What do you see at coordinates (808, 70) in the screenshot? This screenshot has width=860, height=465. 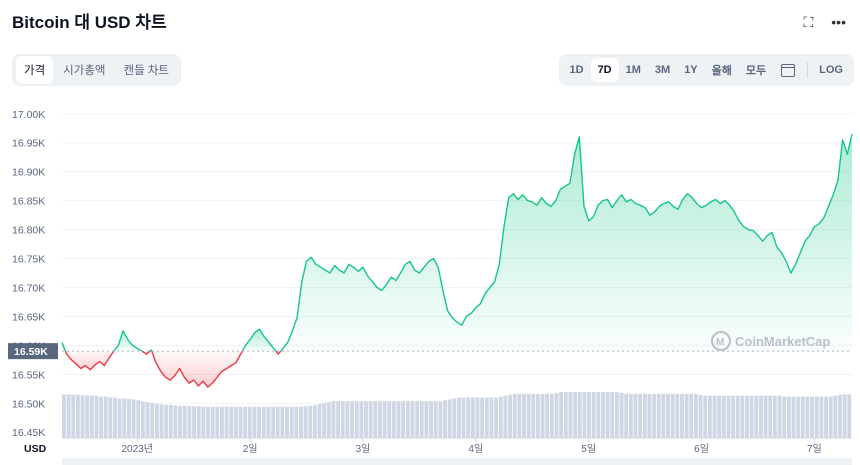 I see `range-divider` at bounding box center [808, 70].